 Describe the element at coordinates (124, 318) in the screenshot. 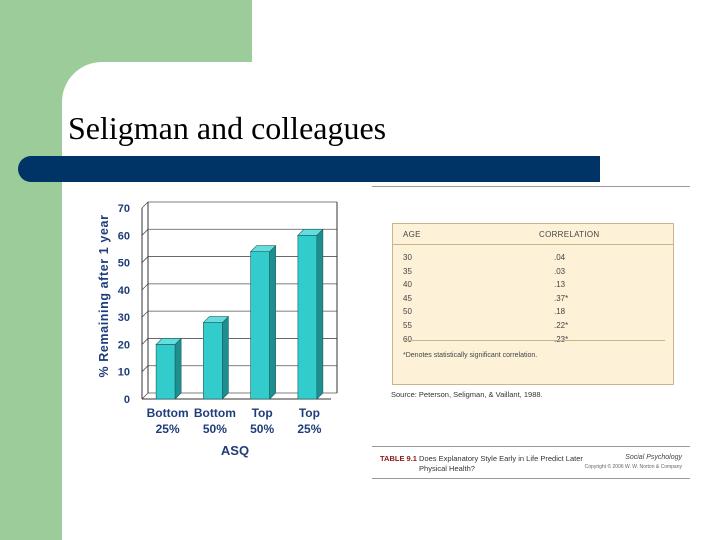

I see `y-tick-label: 30` at that location.